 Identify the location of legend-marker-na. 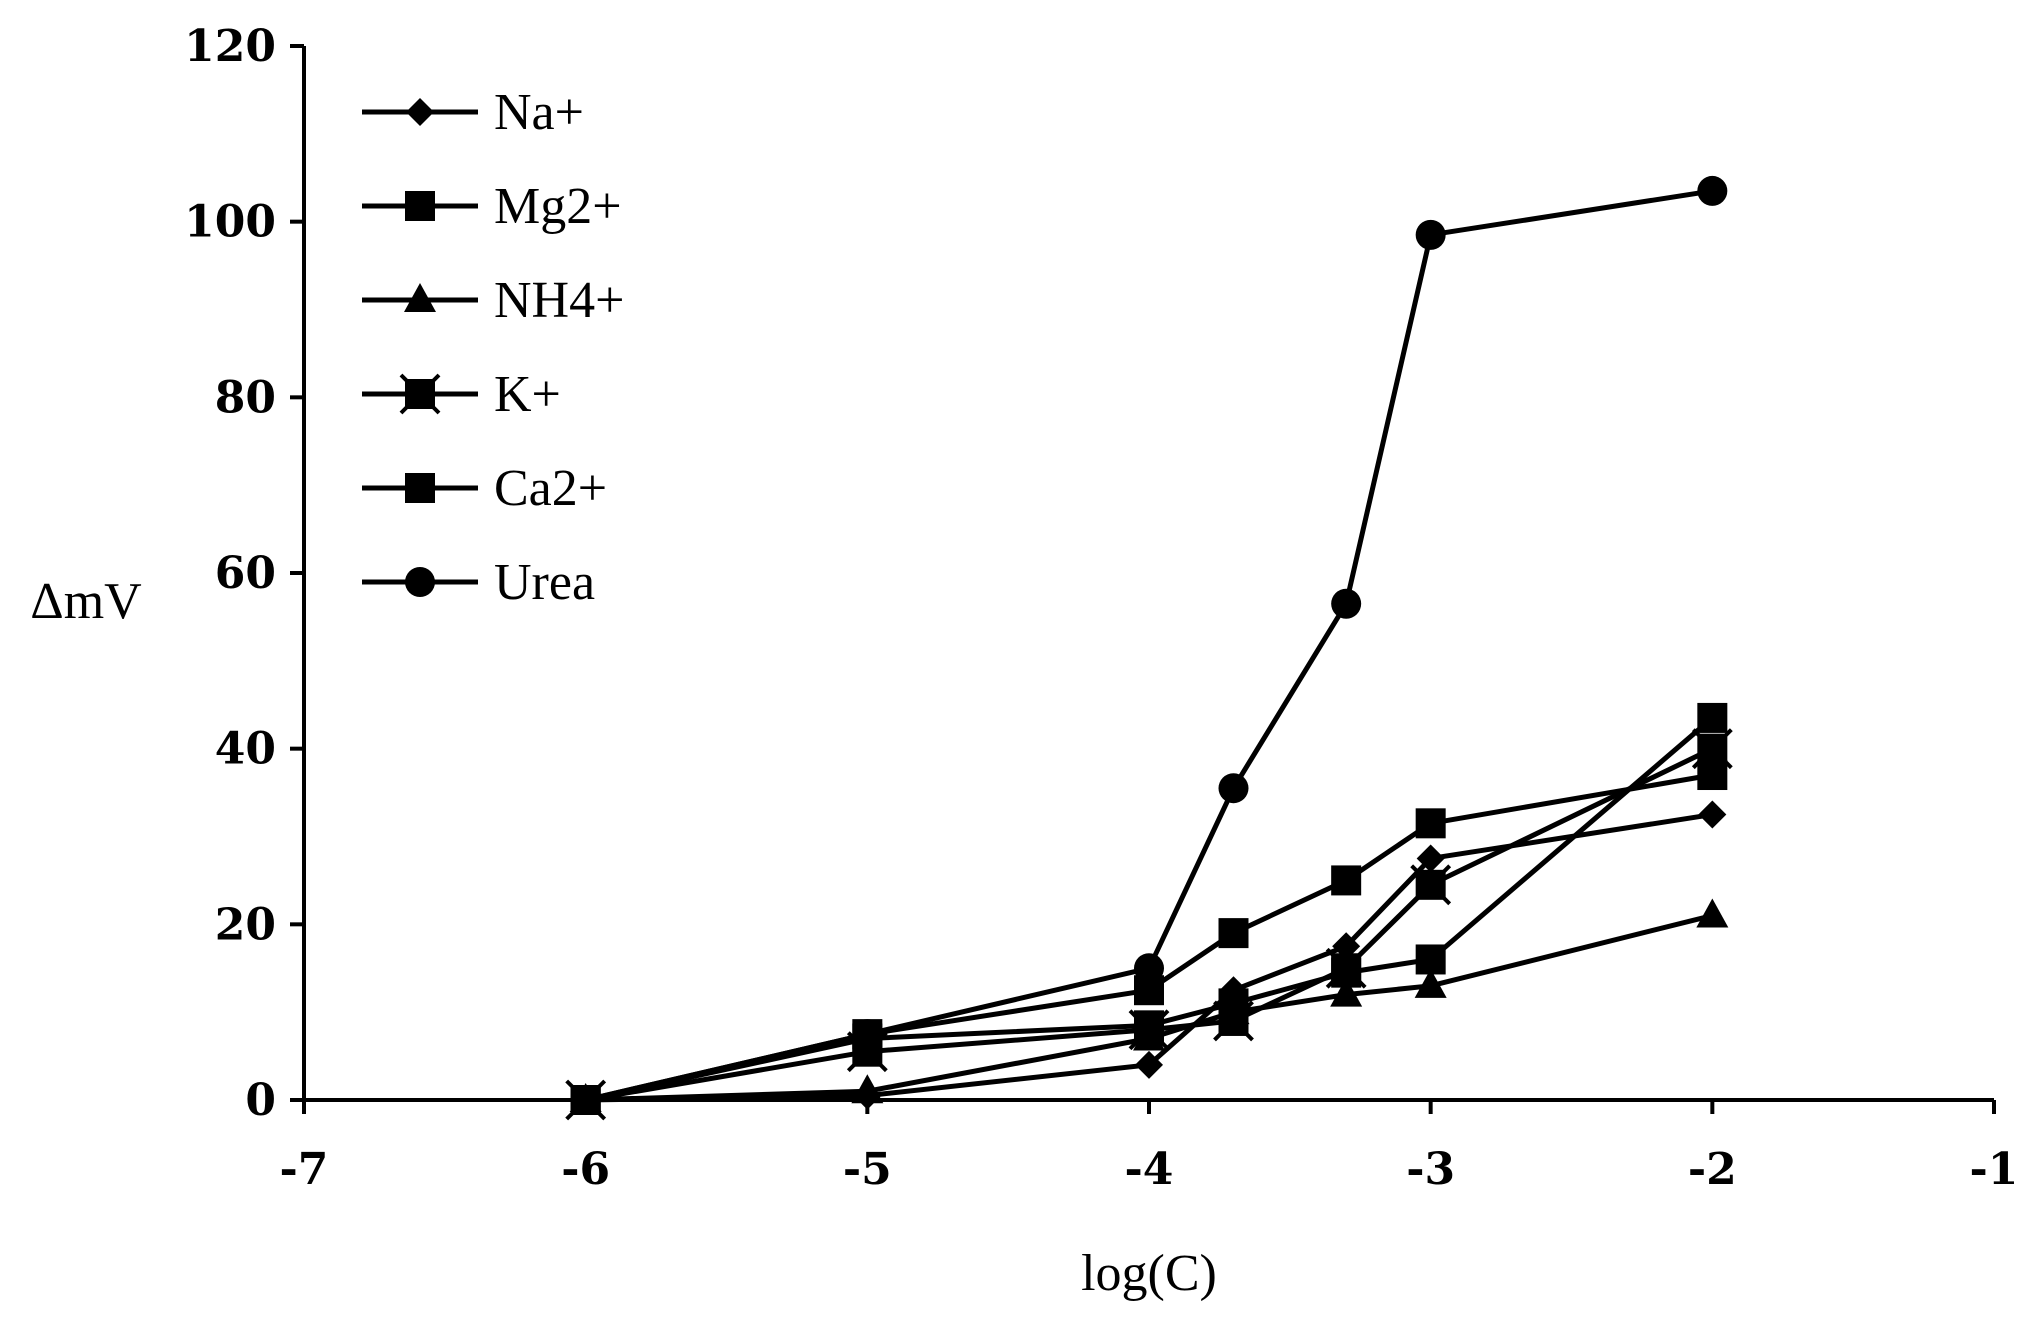
(420, 112).